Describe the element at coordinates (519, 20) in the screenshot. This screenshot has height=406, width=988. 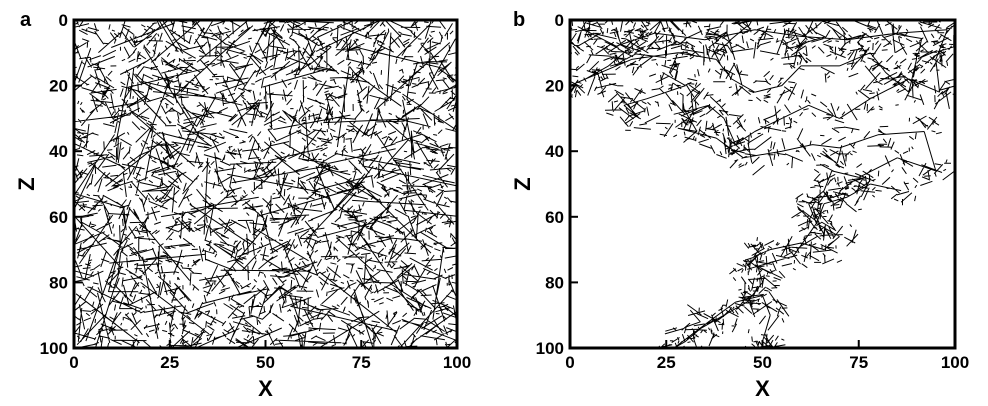
I see `panel-b-label: b` at that location.